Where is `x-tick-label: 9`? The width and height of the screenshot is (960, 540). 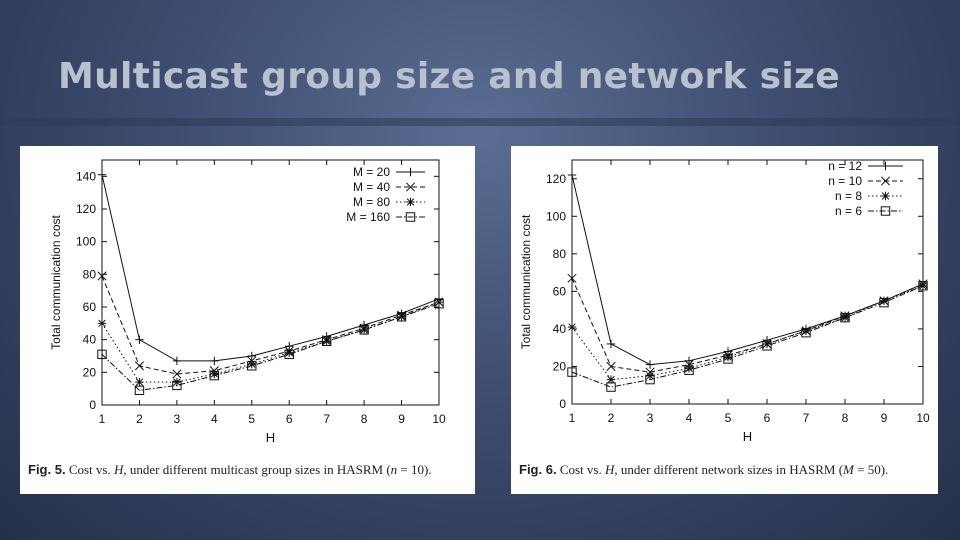 x-tick-label: 9 is located at coordinates (884, 418).